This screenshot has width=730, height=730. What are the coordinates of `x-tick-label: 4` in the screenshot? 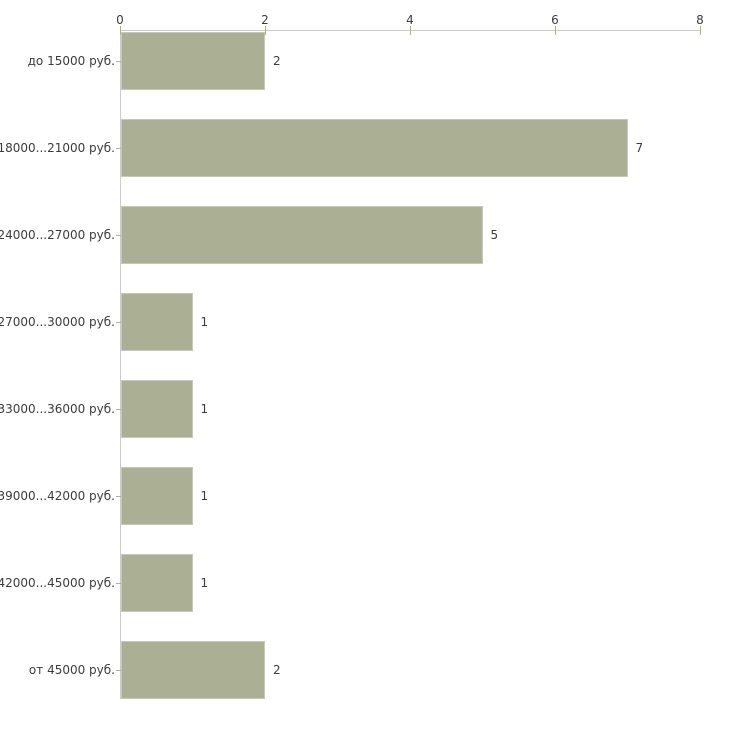 It's located at (410, 20).